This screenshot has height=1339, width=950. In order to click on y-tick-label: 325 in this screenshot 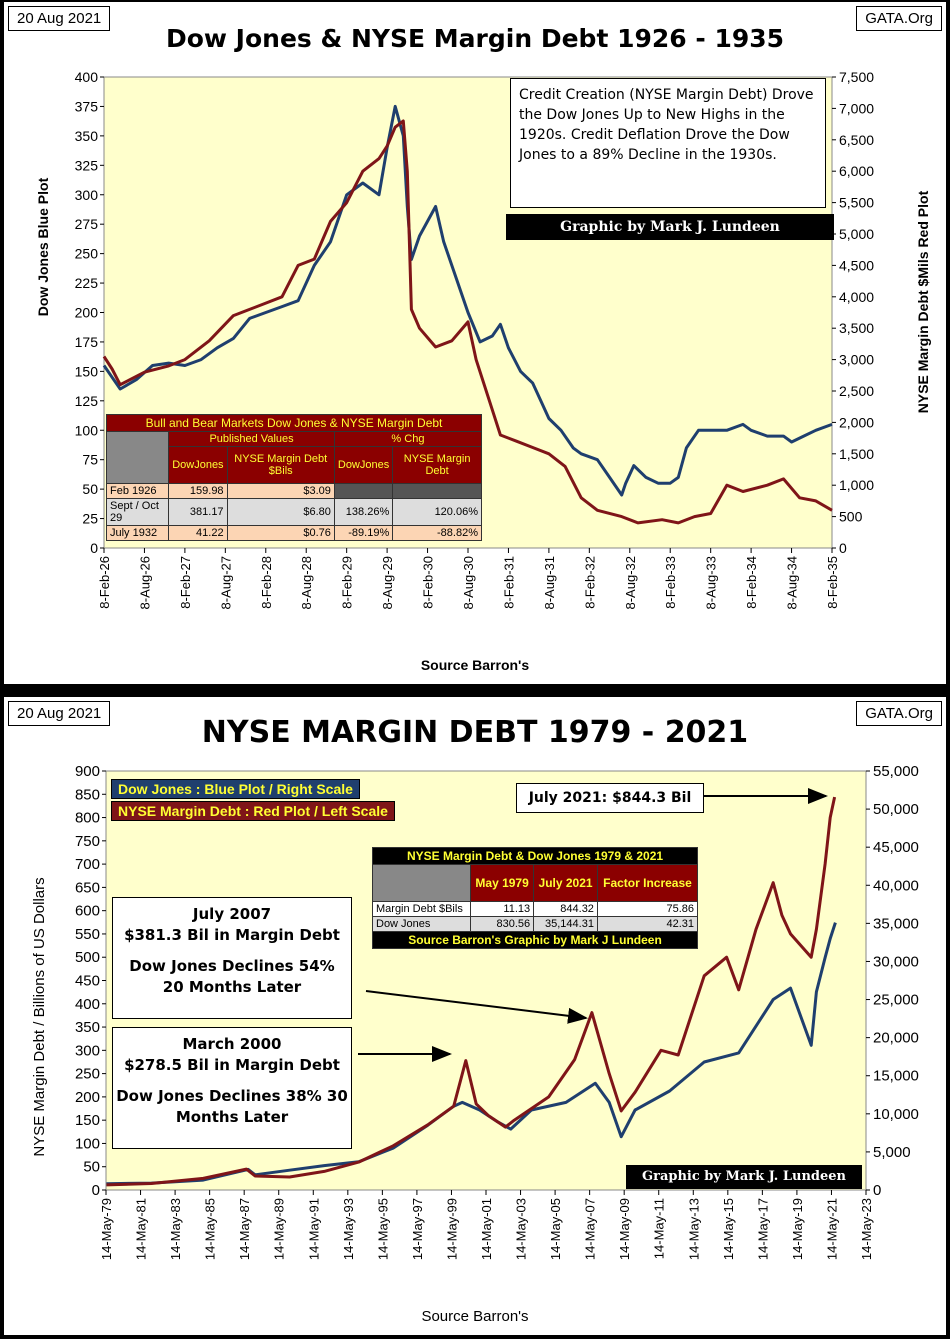, I will do `click(87, 165)`.